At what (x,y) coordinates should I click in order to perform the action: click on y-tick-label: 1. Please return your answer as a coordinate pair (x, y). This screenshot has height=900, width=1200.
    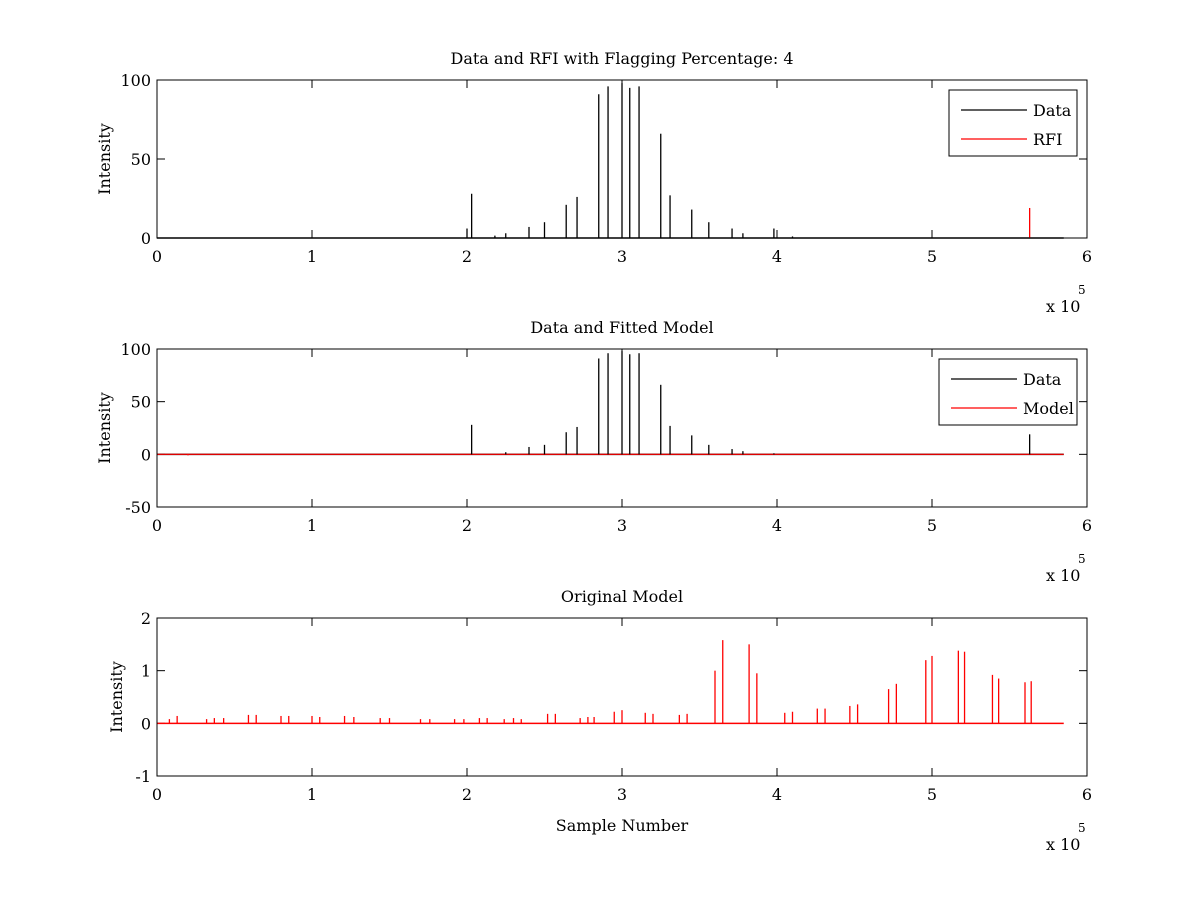
    Looking at the image, I should click on (146, 671).